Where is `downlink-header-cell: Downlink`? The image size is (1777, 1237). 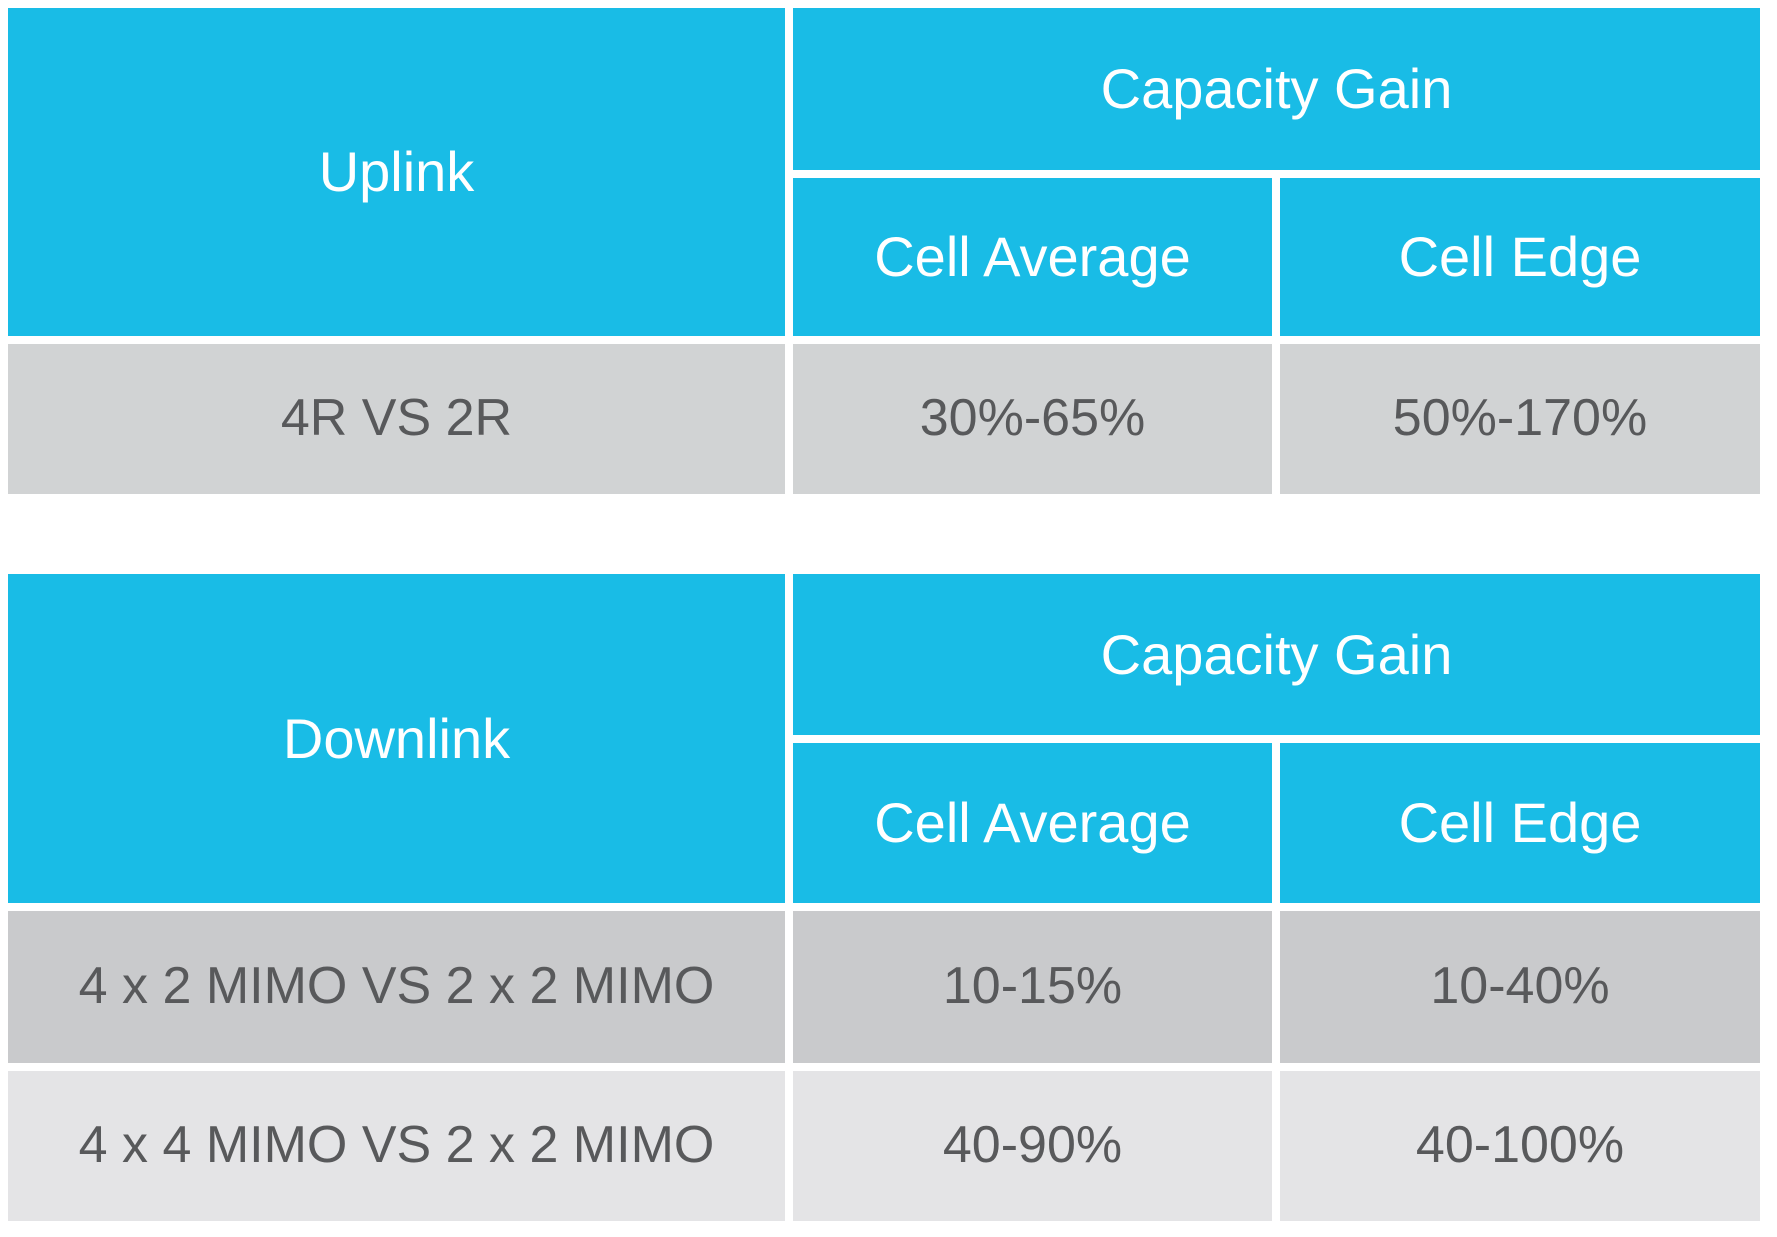 downlink-header-cell: Downlink is located at coordinates (396, 738).